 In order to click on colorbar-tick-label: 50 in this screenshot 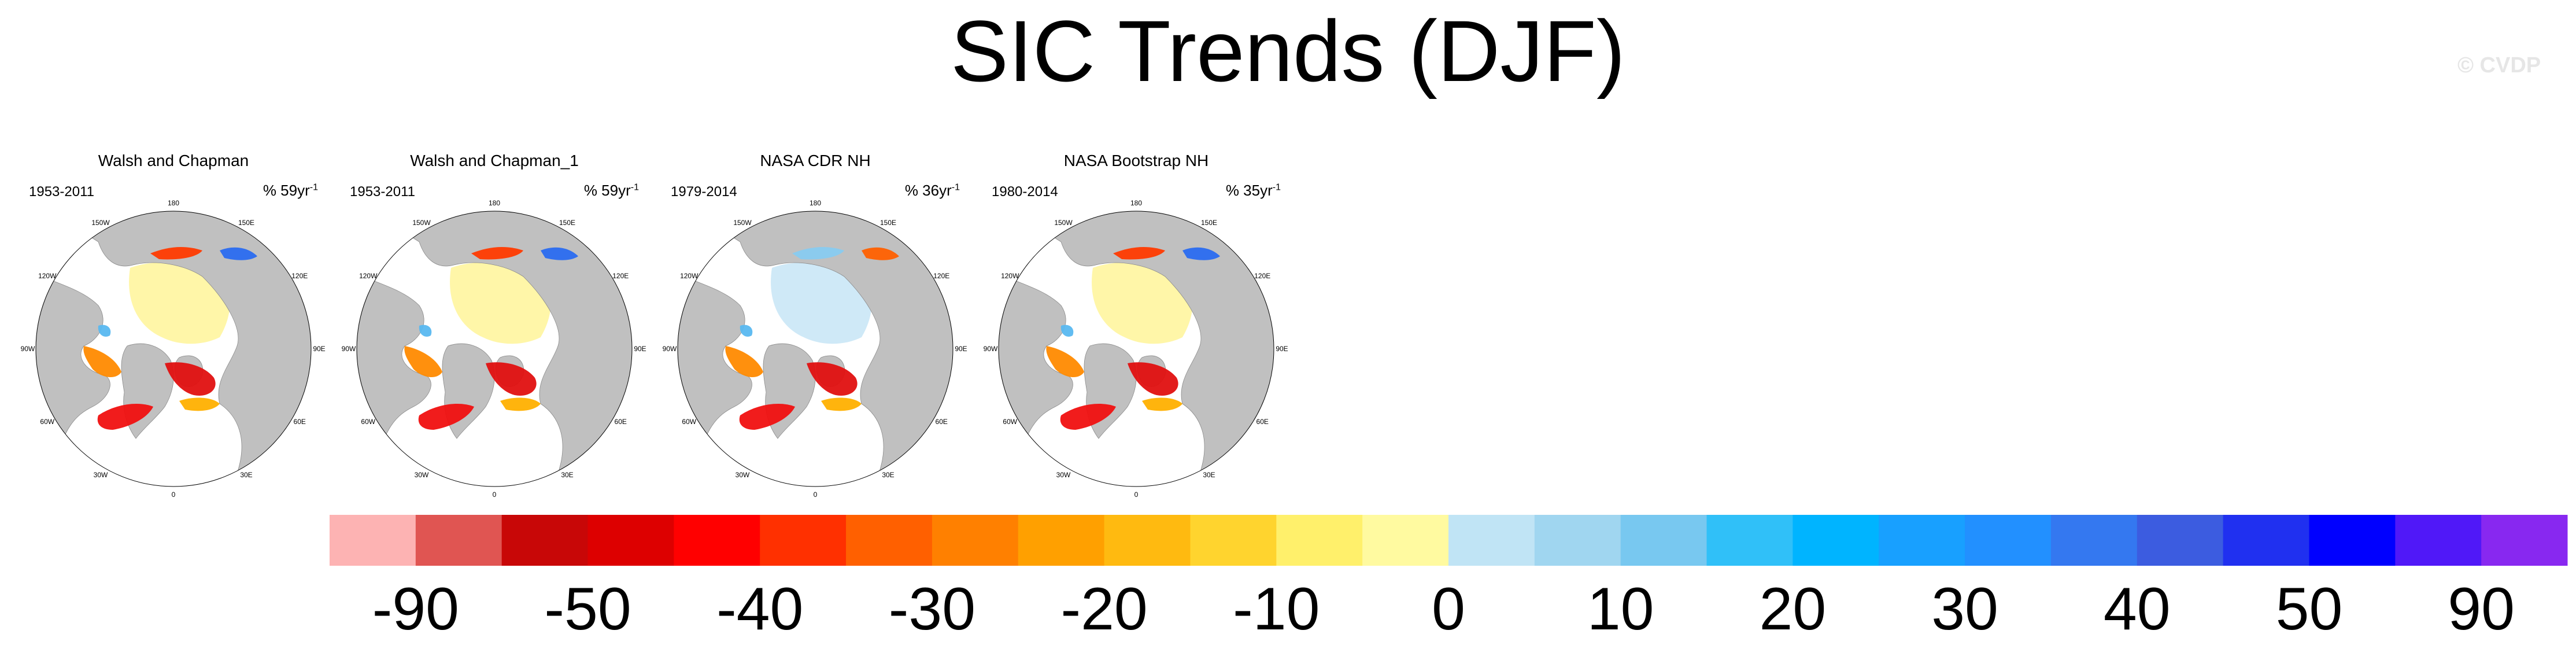, I will do `click(2309, 609)`.